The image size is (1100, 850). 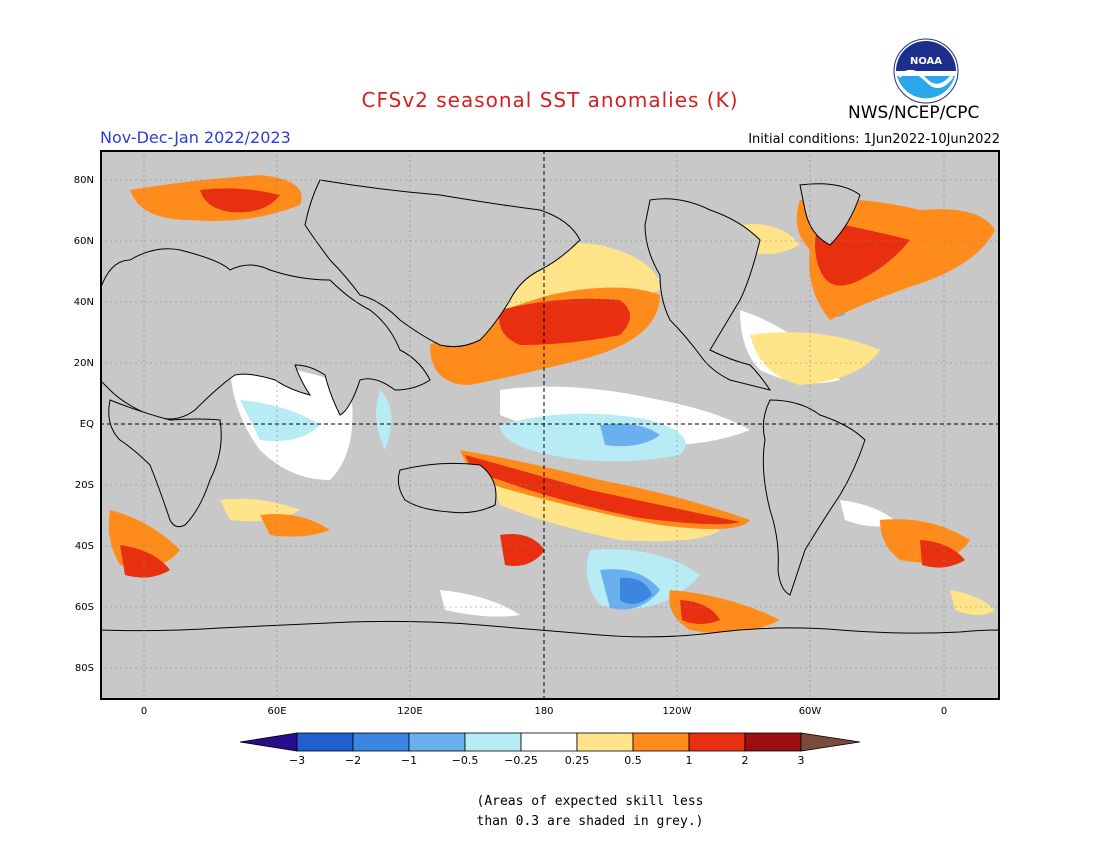 I want to click on colorbar-tick: 0.25, so click(x=577, y=760).